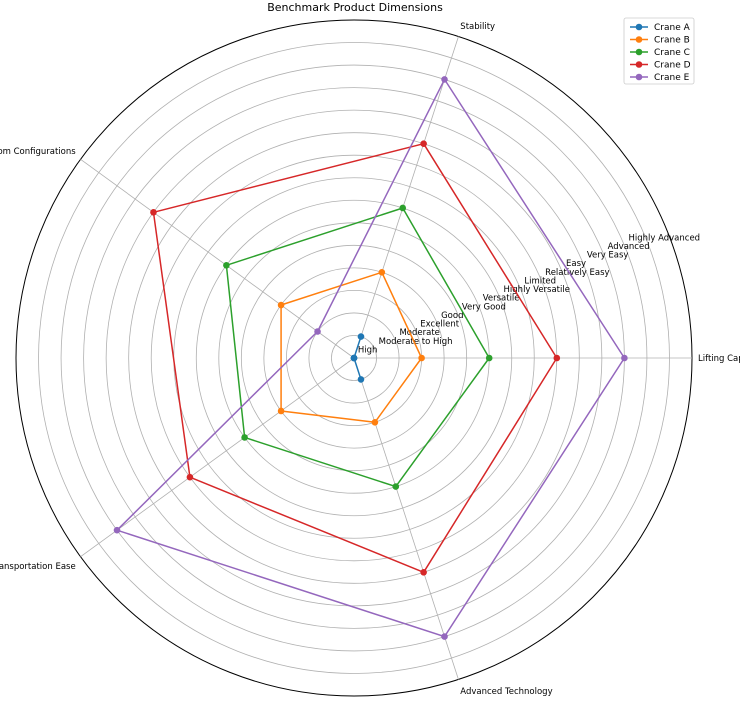 The width and height of the screenshot is (740, 706). I want to click on legend: Crane A Crane B Crane C Crane D Crane E, so click(659, 51).